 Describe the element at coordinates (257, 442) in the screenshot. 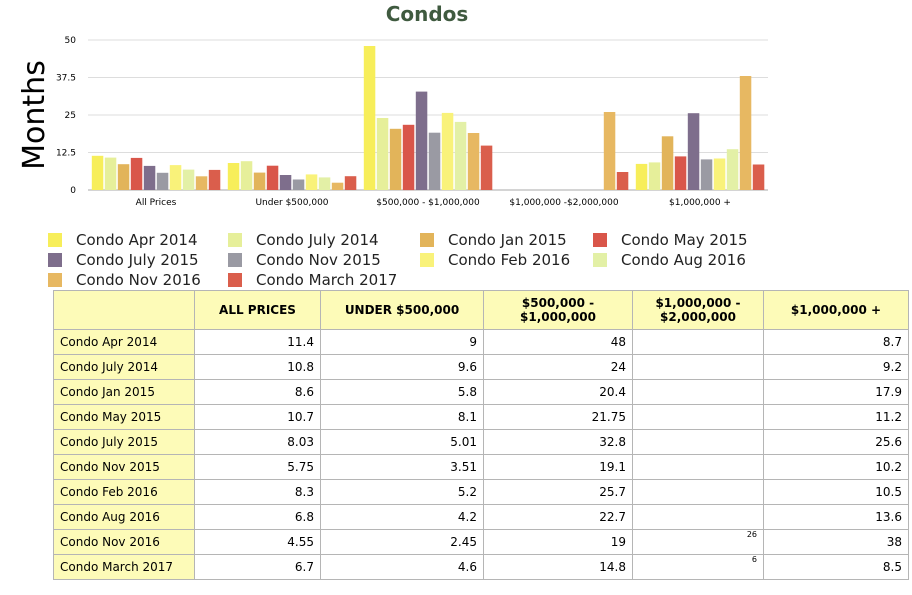

I see `table-cell: 8.03` at that location.